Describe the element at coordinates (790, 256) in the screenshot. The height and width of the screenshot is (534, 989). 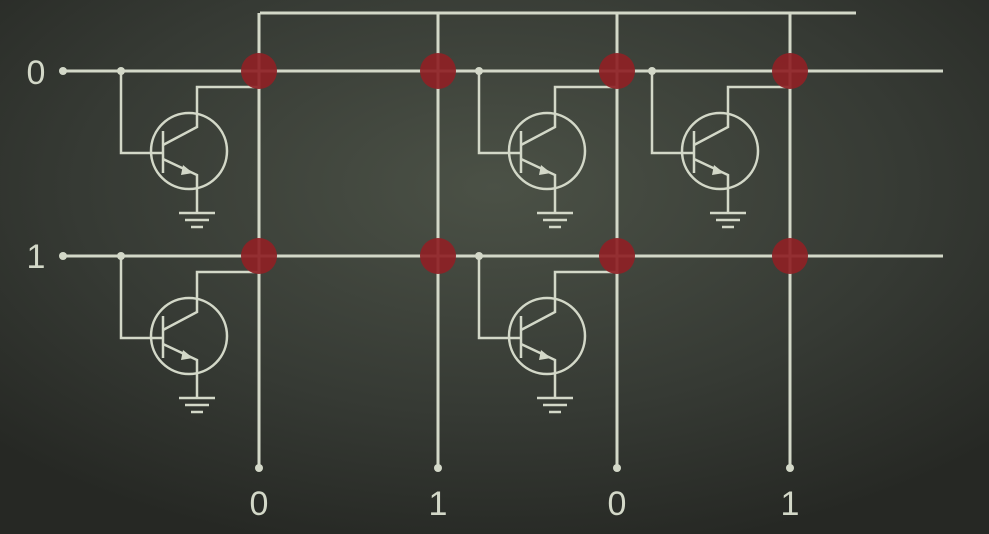
I see `junction-node-r1-c4` at that location.